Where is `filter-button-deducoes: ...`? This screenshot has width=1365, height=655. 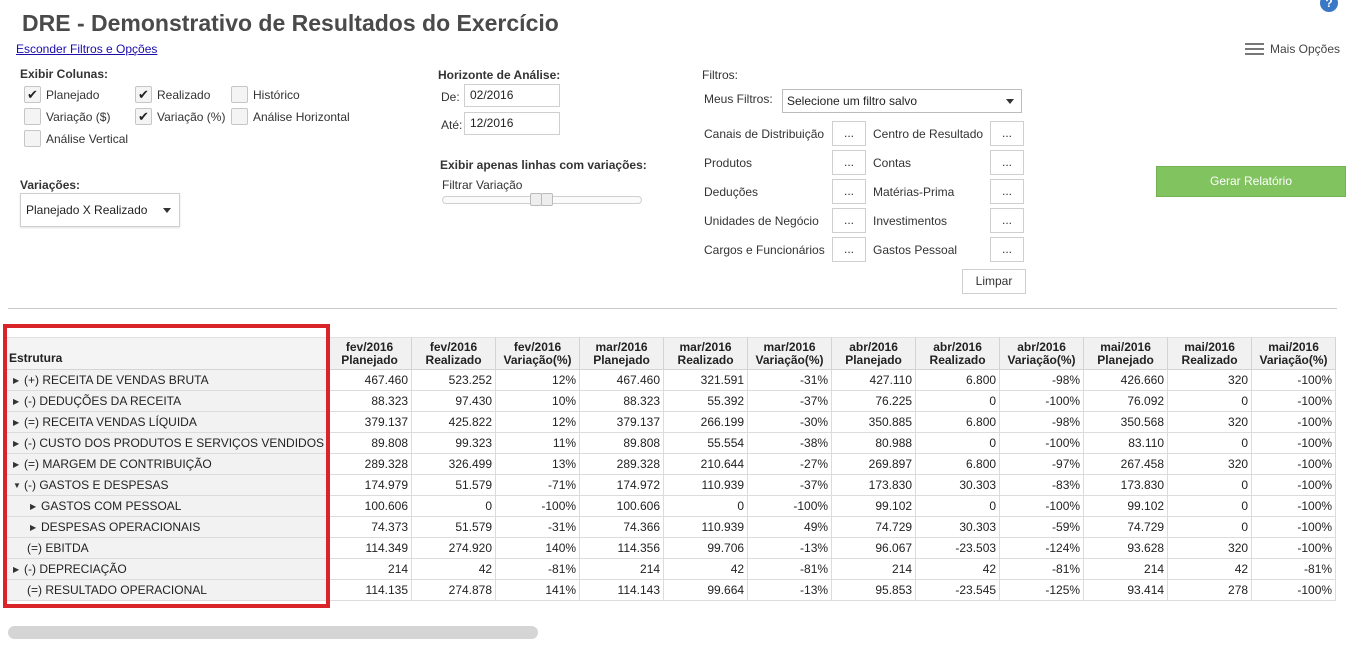 filter-button-deducoes: ... is located at coordinates (849, 191).